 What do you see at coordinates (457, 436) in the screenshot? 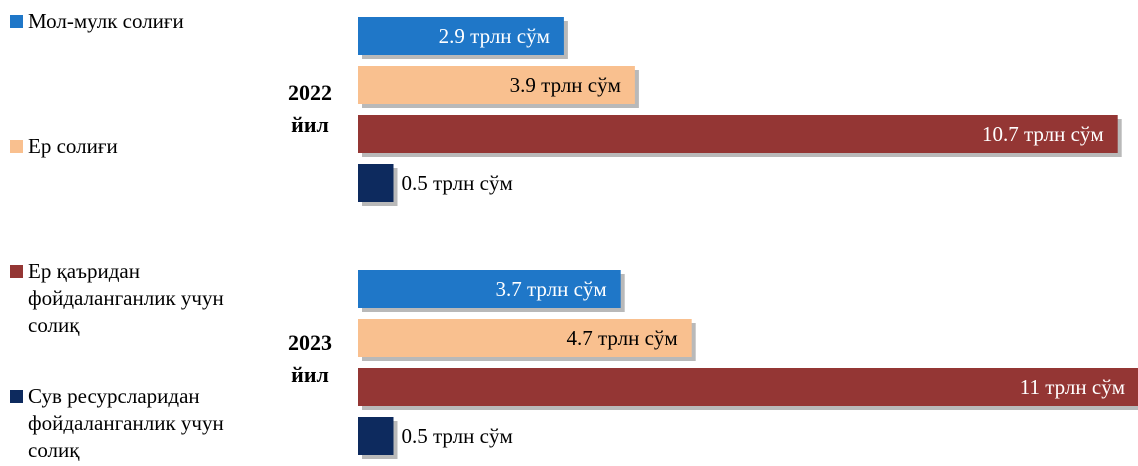
I see `data-label-water-tax-1: 0.5 трлн сўм` at bounding box center [457, 436].